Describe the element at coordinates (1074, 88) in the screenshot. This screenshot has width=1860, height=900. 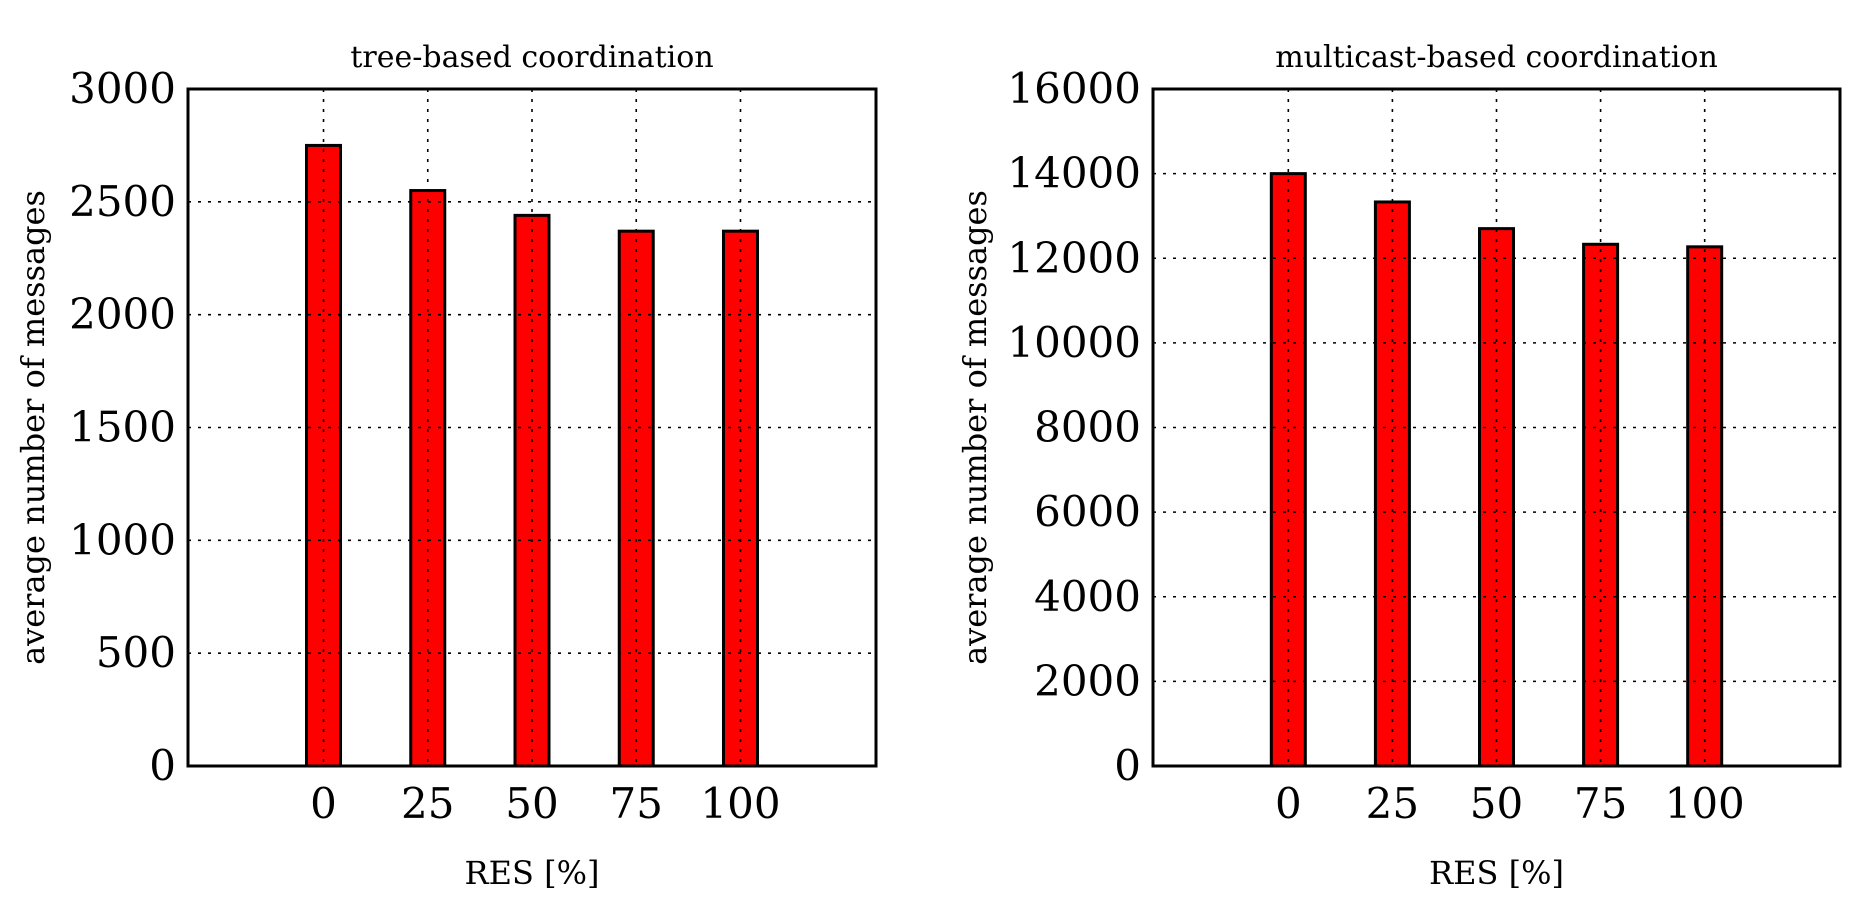
I see `y-tick-label: 16000` at that location.